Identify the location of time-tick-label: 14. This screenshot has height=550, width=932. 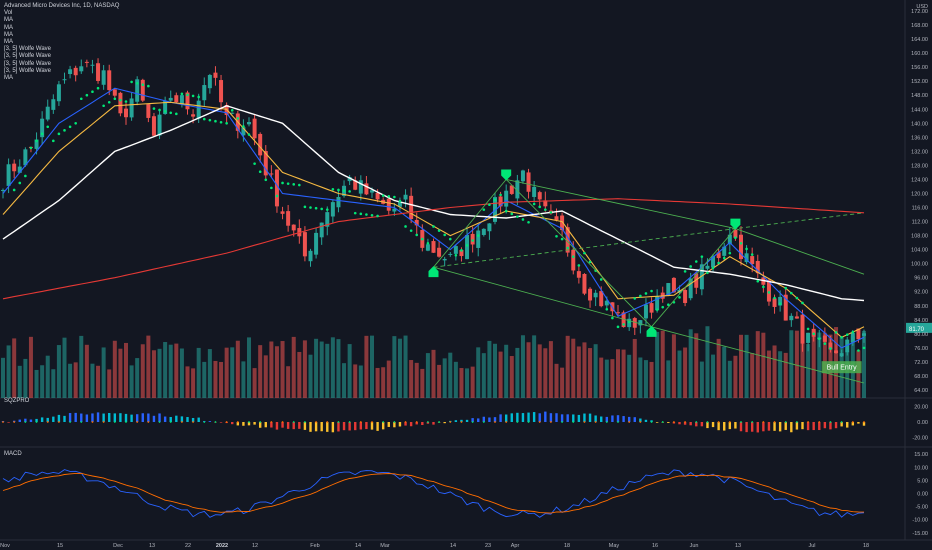
(453, 546).